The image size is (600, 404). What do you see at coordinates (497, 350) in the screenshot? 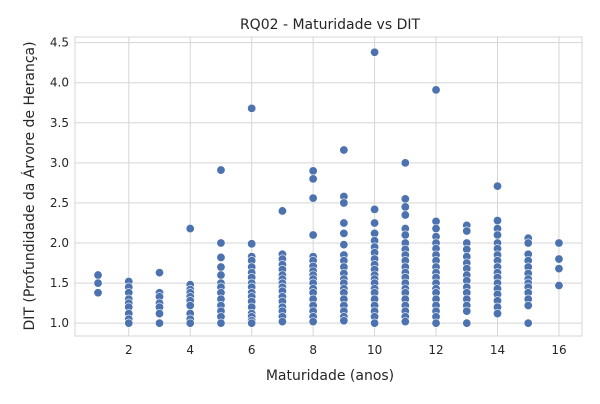
I see `x-tick-label: 14` at bounding box center [497, 350].